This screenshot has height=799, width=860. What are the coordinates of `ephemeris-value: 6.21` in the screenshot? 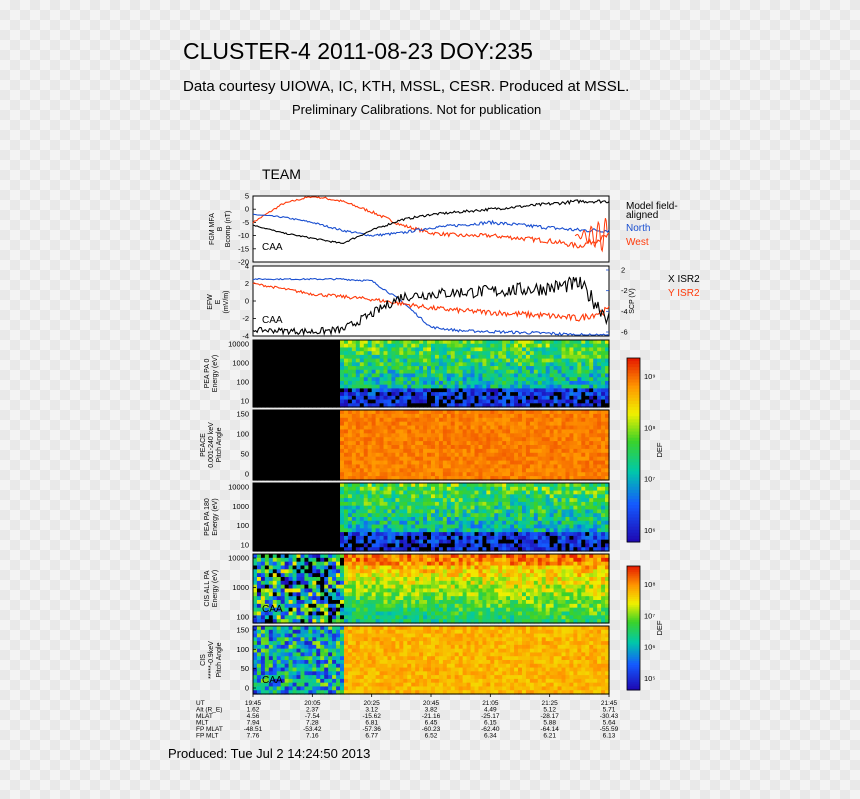 It's located at (549, 736).